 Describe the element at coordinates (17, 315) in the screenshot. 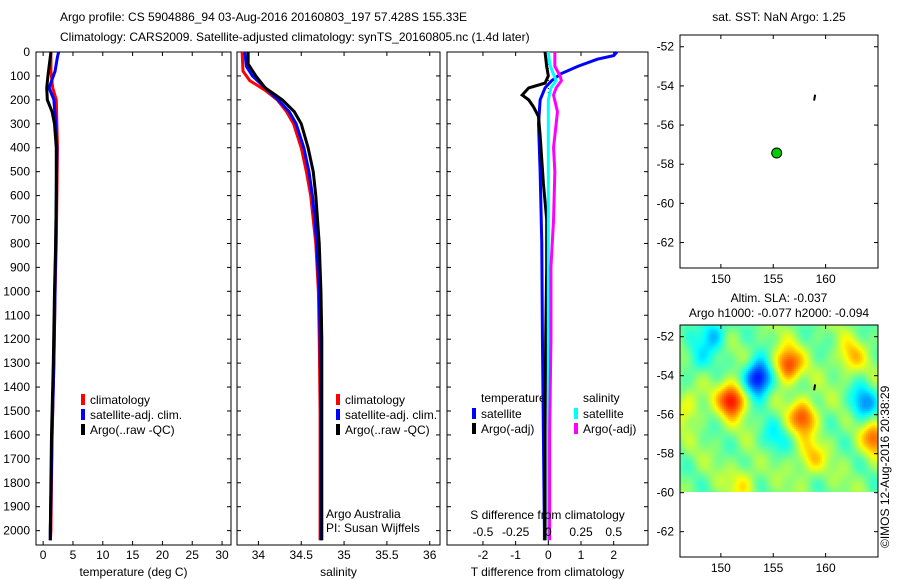

I see `y-tick-label: 1100` at that location.